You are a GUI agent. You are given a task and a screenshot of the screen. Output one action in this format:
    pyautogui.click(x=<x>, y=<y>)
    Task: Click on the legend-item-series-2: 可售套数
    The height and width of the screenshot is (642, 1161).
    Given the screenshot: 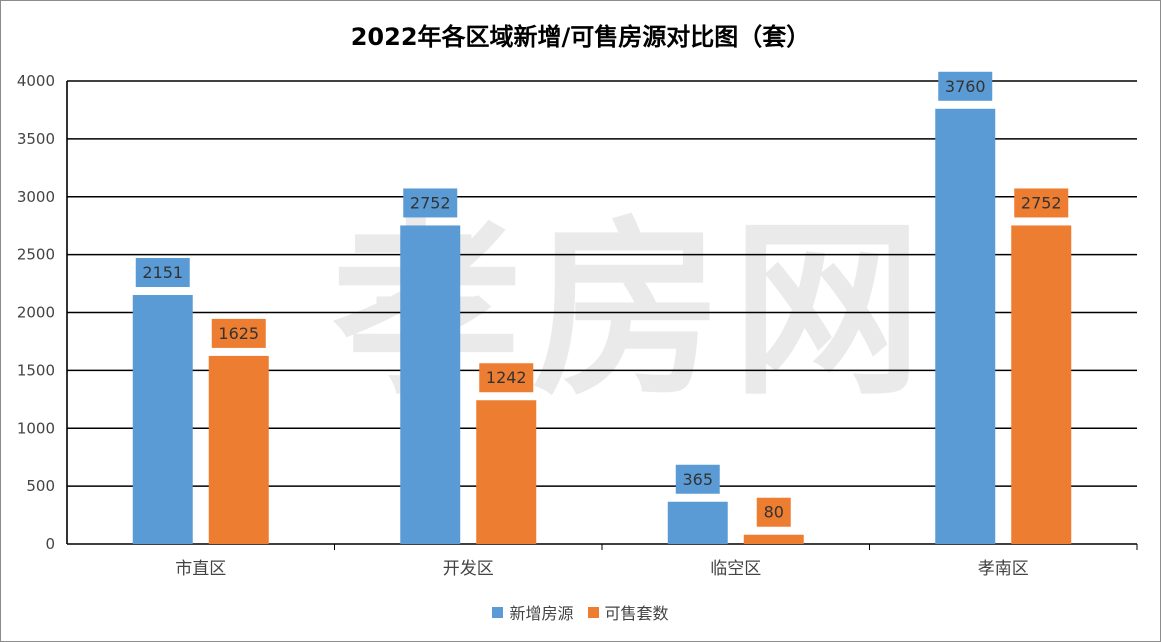 What is the action you would take?
    pyautogui.click(x=628, y=612)
    